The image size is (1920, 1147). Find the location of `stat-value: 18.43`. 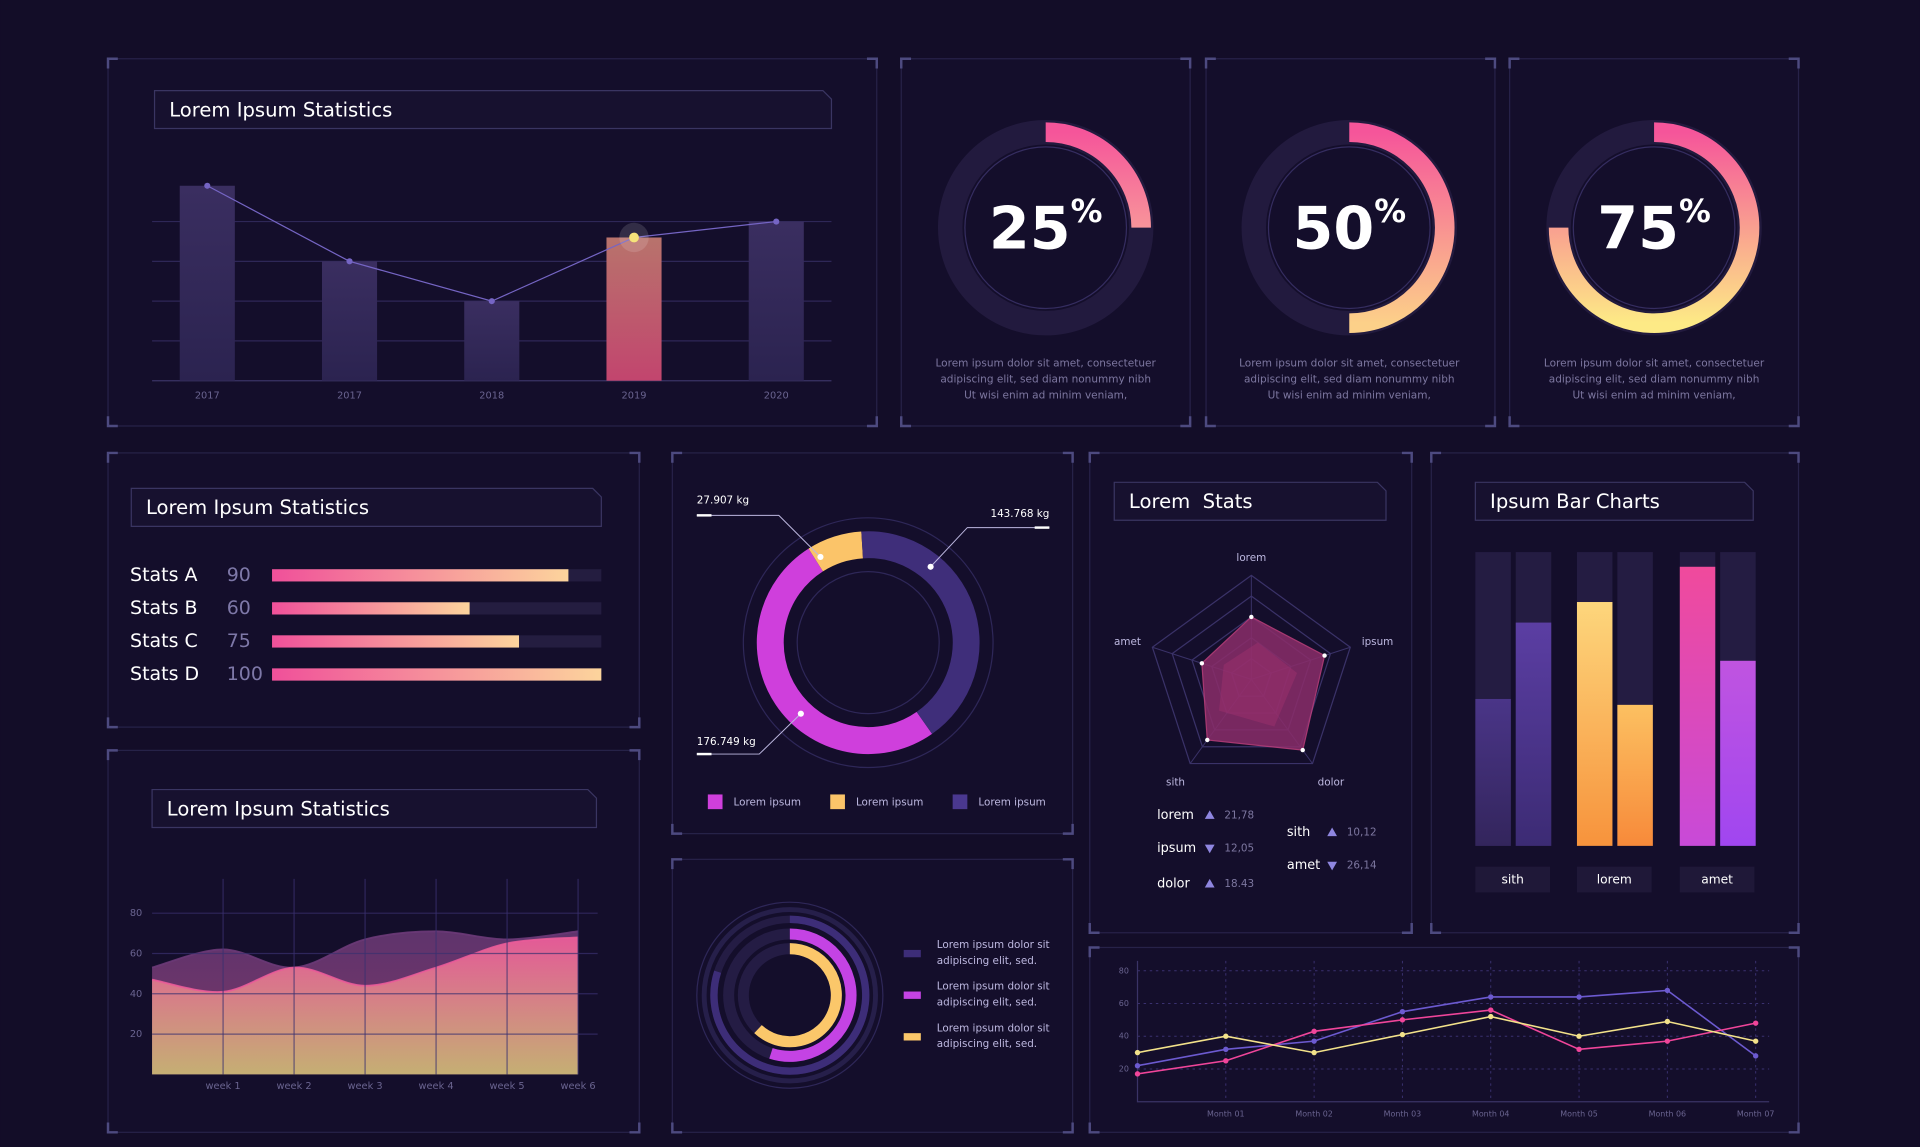

stat-value: 18.43 is located at coordinates (1239, 884).